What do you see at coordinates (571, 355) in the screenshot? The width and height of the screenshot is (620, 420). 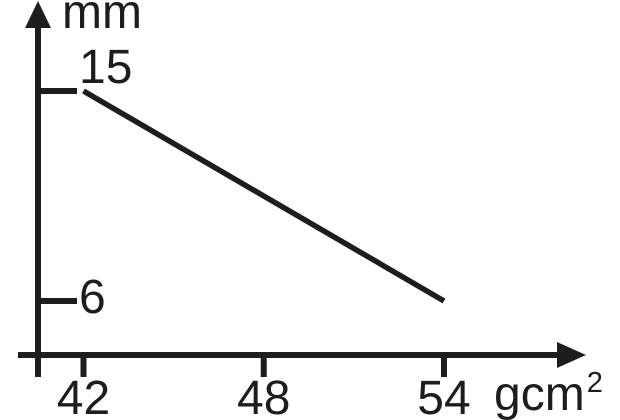 I see `x-axis-arrowhead` at bounding box center [571, 355].